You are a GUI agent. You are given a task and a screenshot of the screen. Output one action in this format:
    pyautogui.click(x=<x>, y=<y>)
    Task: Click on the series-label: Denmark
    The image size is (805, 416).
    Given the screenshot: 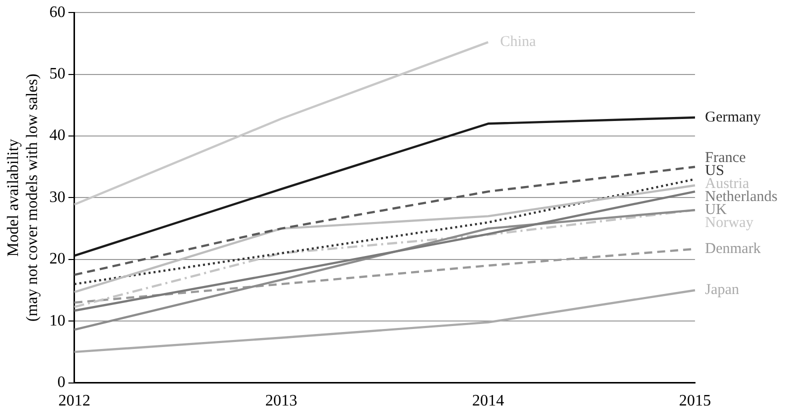 What is the action you would take?
    pyautogui.click(x=733, y=248)
    